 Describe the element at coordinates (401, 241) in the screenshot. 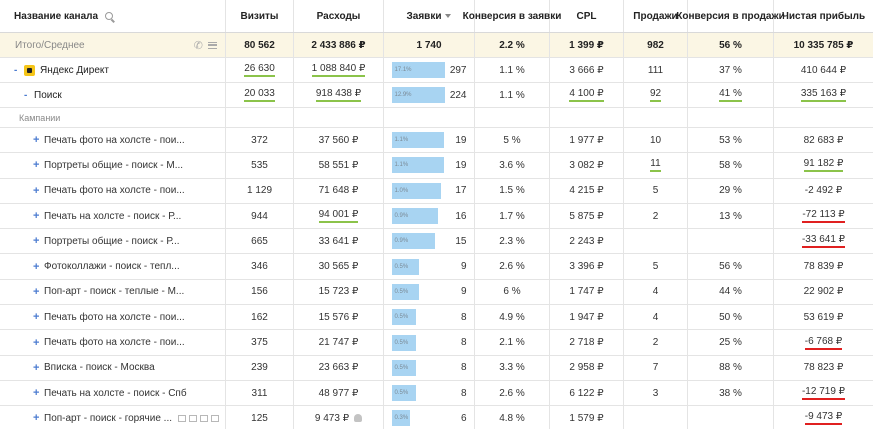

I see `leads-share: 0.9%` at that location.